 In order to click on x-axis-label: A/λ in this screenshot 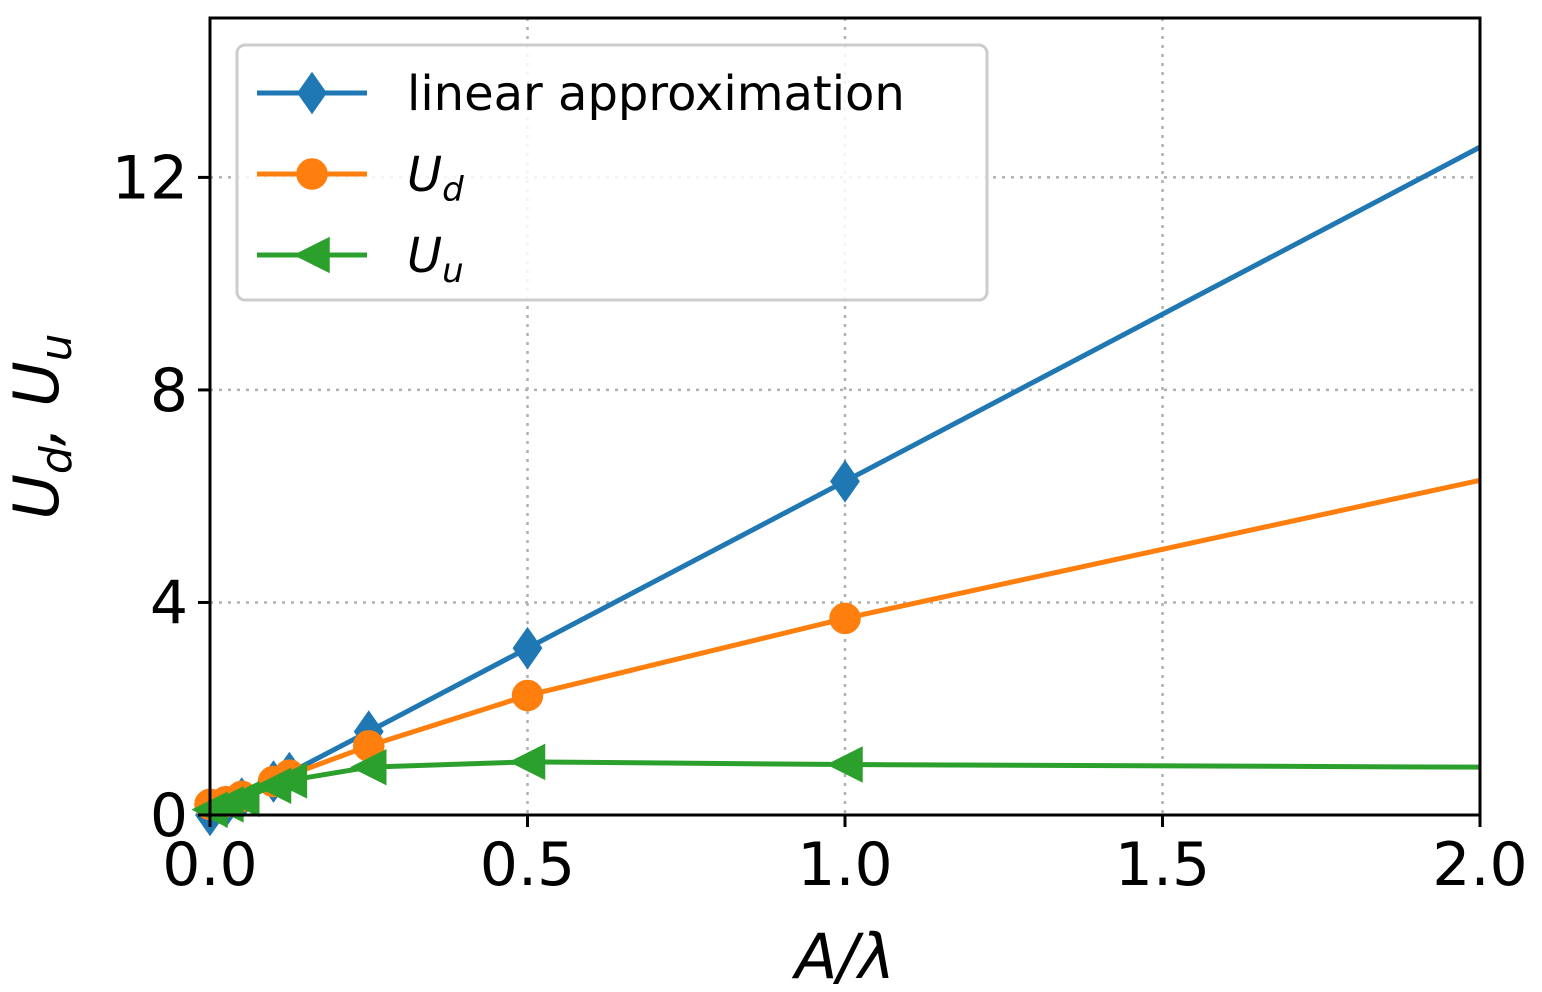, I will do `click(843, 956)`.